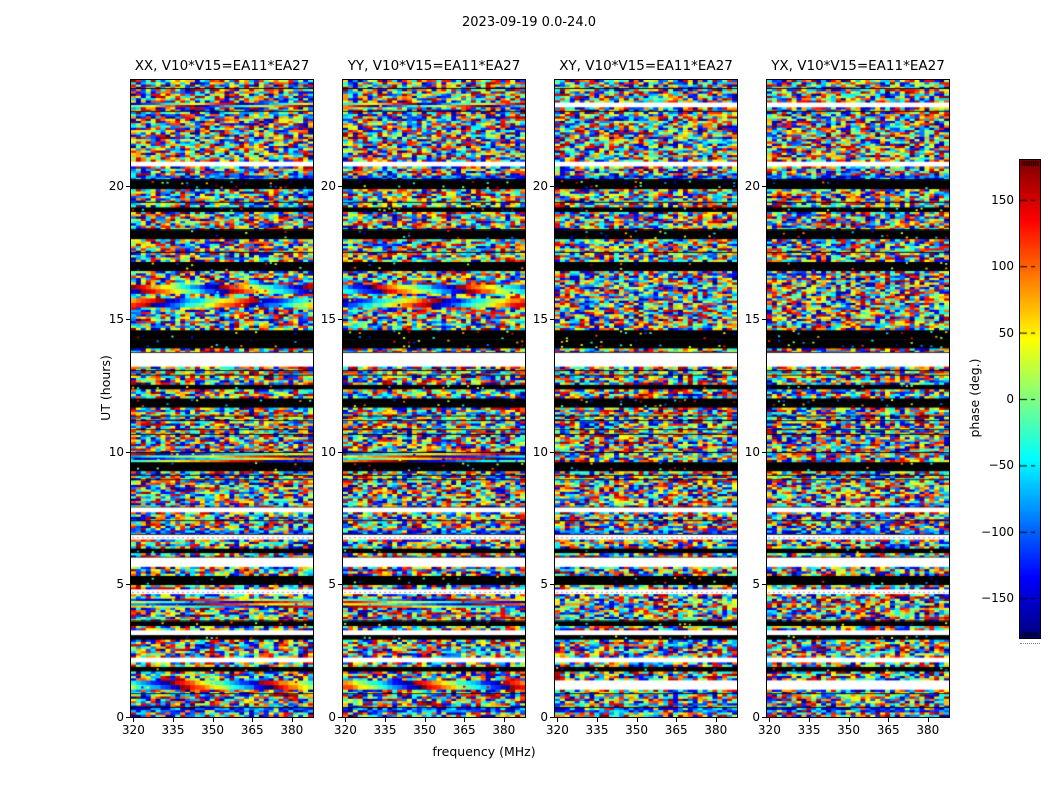  What do you see at coordinates (464, 730) in the screenshot?
I see `x-tick-label-yy-365: 365` at bounding box center [464, 730].